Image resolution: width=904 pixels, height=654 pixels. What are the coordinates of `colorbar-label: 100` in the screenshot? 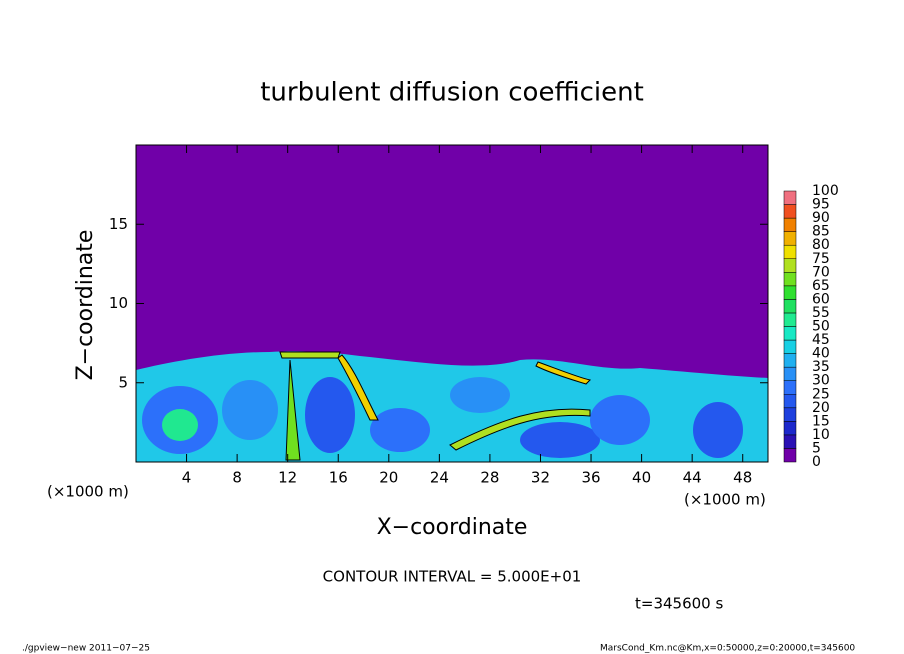 It's located at (825, 191).